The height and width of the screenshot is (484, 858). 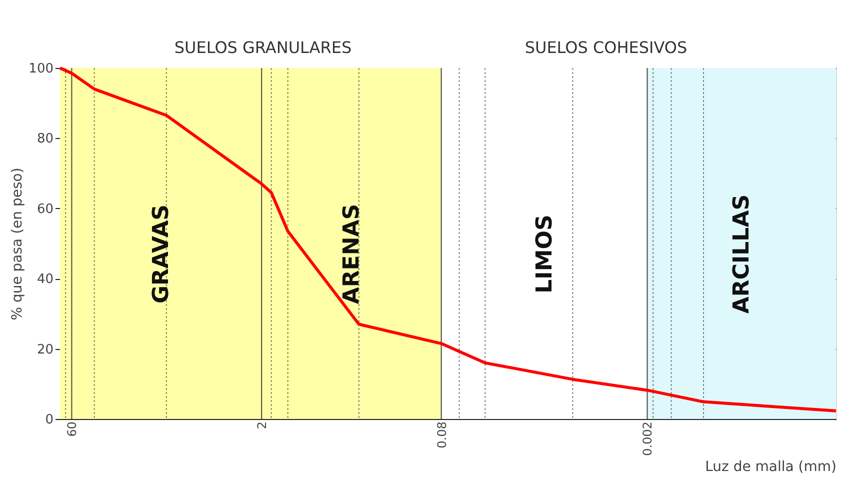 I want to click on y-tick-label: 0, so click(x=49, y=420).